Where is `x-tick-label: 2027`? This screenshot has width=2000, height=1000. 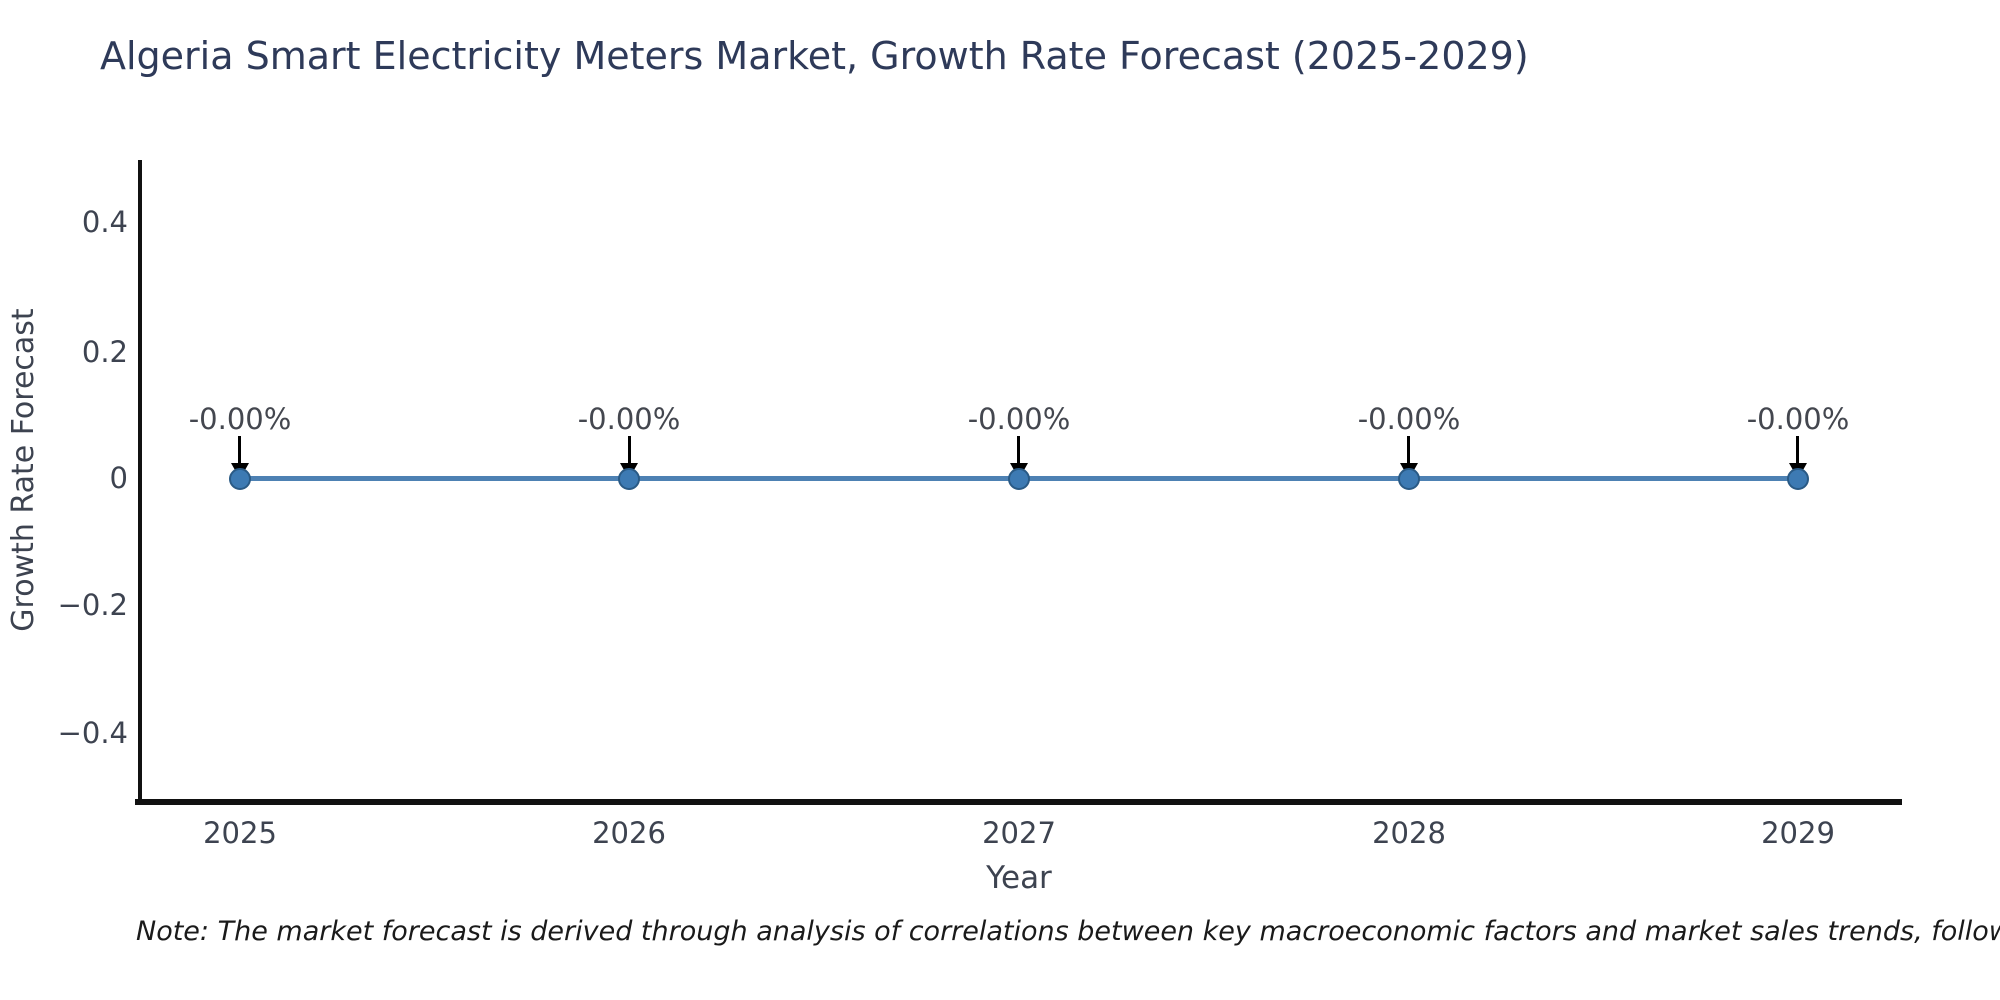 x-tick-label: 2027 is located at coordinates (1019, 833).